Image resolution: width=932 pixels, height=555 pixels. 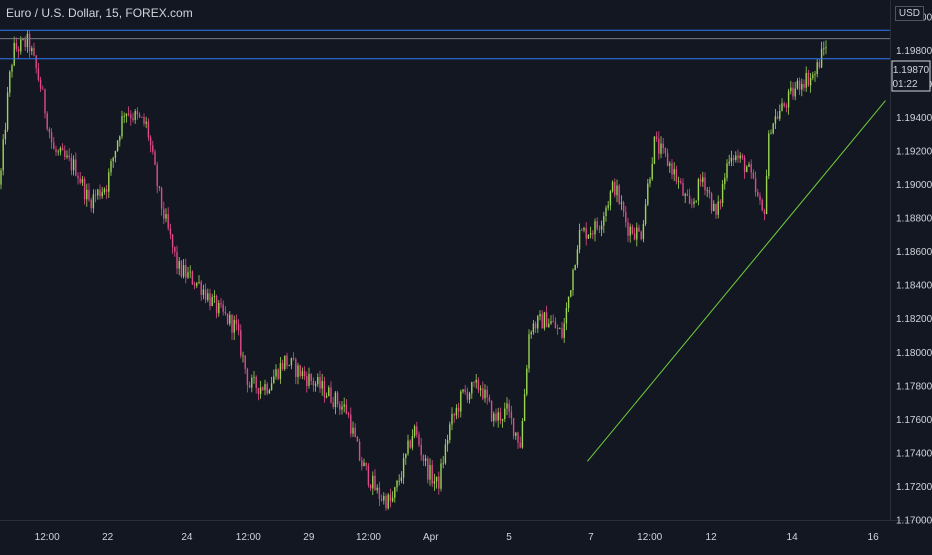 I want to click on currency-label: USD, so click(x=909, y=13).